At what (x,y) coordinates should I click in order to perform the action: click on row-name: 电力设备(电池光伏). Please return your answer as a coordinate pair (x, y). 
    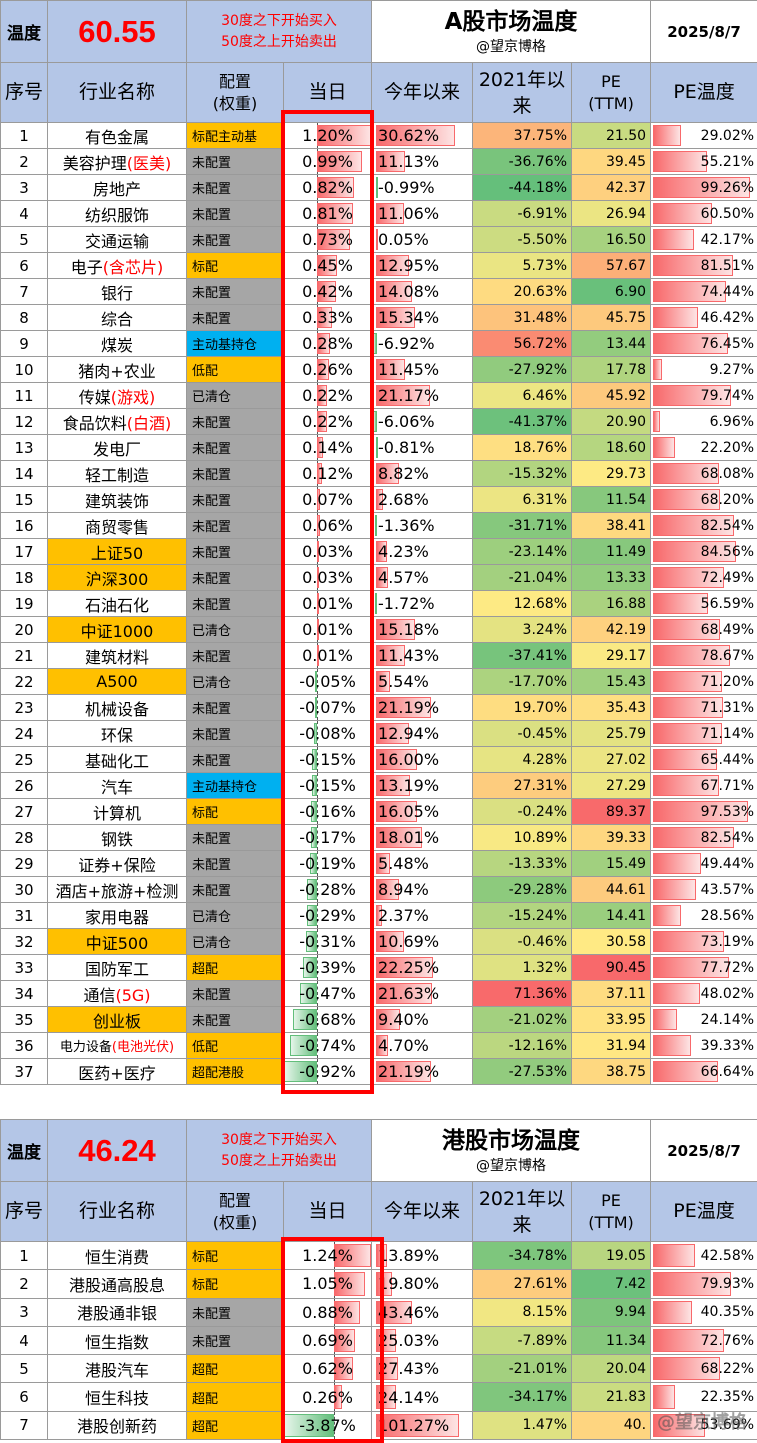
    Looking at the image, I should click on (117, 1045).